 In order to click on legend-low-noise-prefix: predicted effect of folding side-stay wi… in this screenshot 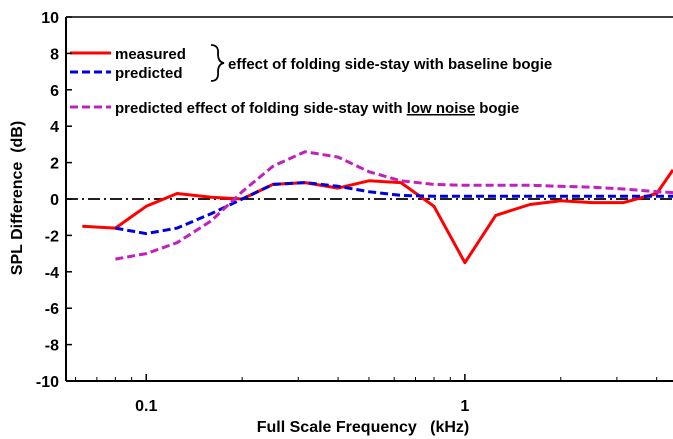, I will do `click(261, 108)`.